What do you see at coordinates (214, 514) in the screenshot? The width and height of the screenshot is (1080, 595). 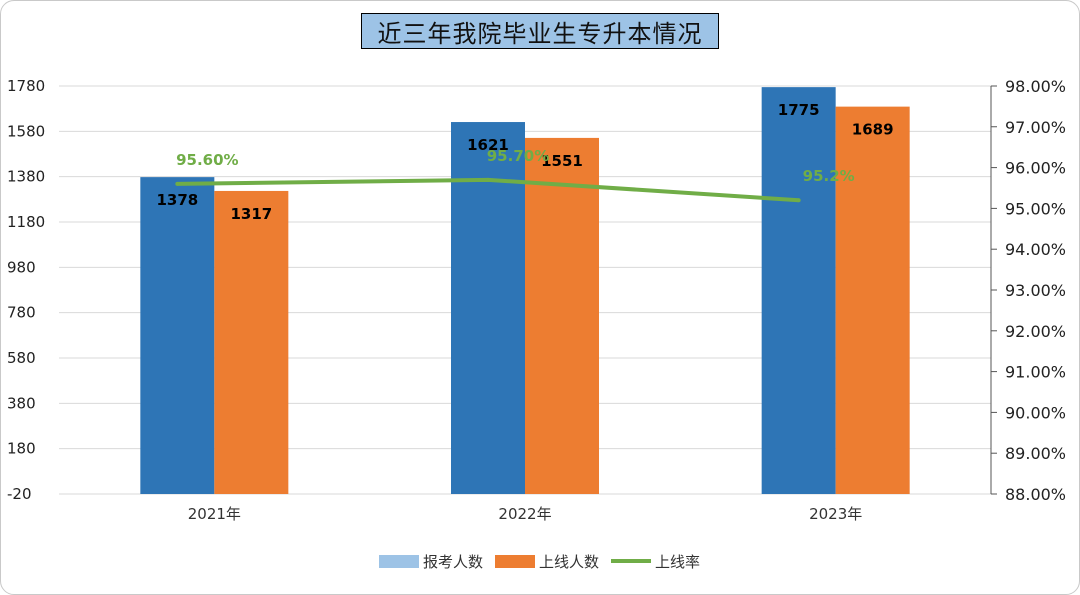 I see `x-tick-label: 2021年` at bounding box center [214, 514].